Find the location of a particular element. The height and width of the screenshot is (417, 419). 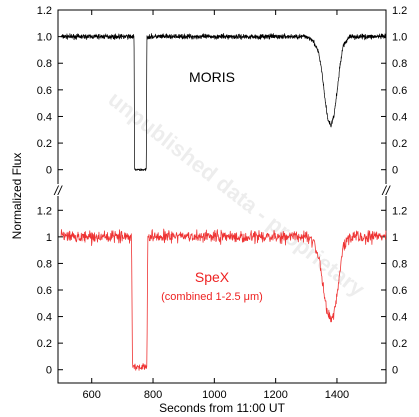

y-tick-label-right: 1.0 is located at coordinates (399, 38).